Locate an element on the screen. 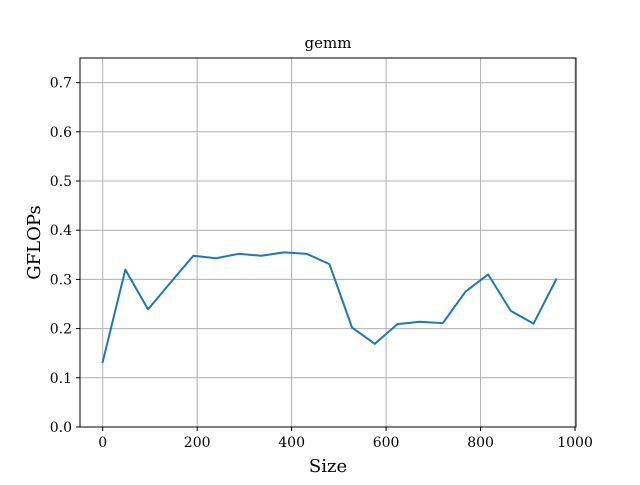 Image resolution: width=640 pixels, height=485 pixels. x-tick-label: 400 is located at coordinates (291, 443).